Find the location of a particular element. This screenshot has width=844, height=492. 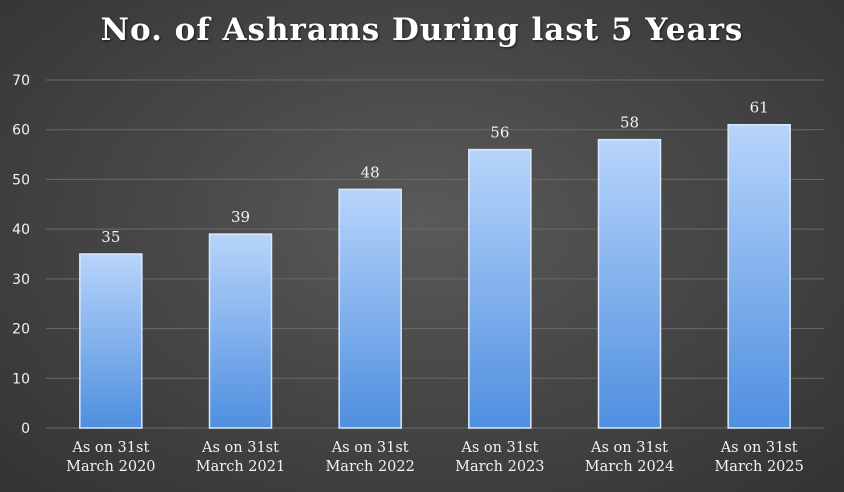

data-label: 56 is located at coordinates (499, 133).